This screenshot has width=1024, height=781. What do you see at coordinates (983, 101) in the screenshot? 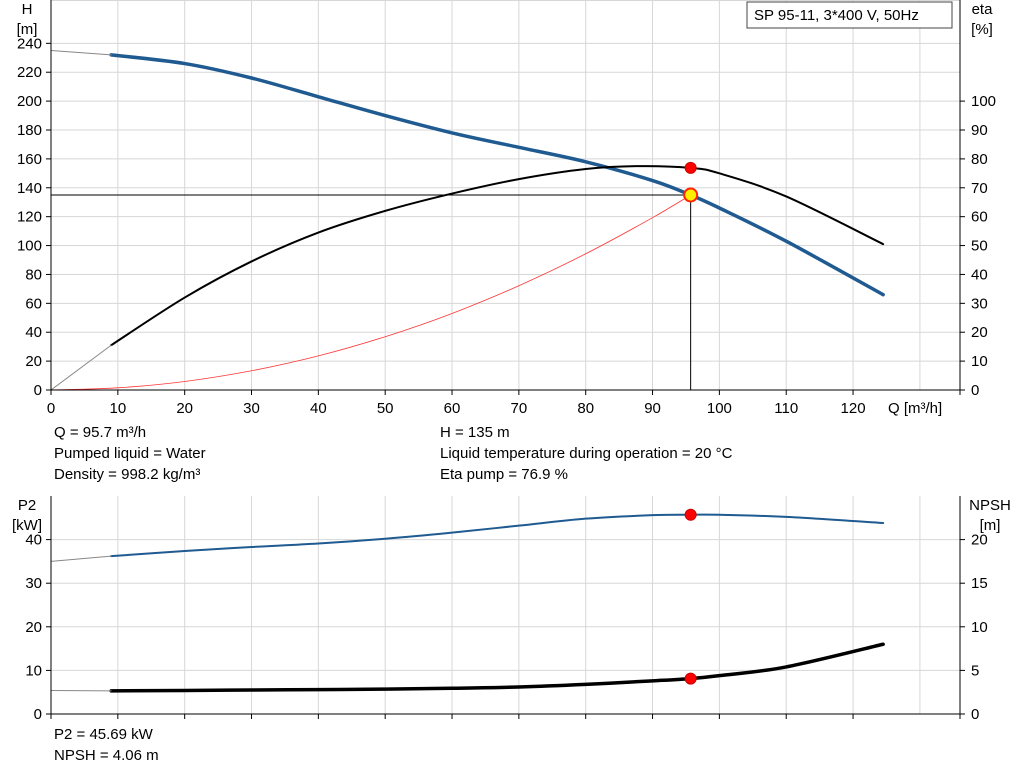
I see `top-right-tick-label: 100` at bounding box center [983, 101].